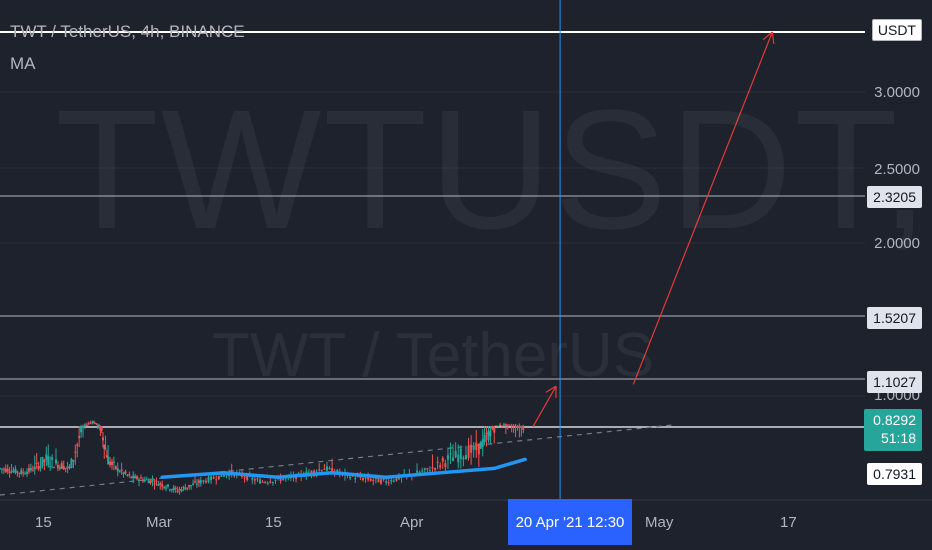  I want to click on y-tick-label: 2.5000, so click(897, 169).